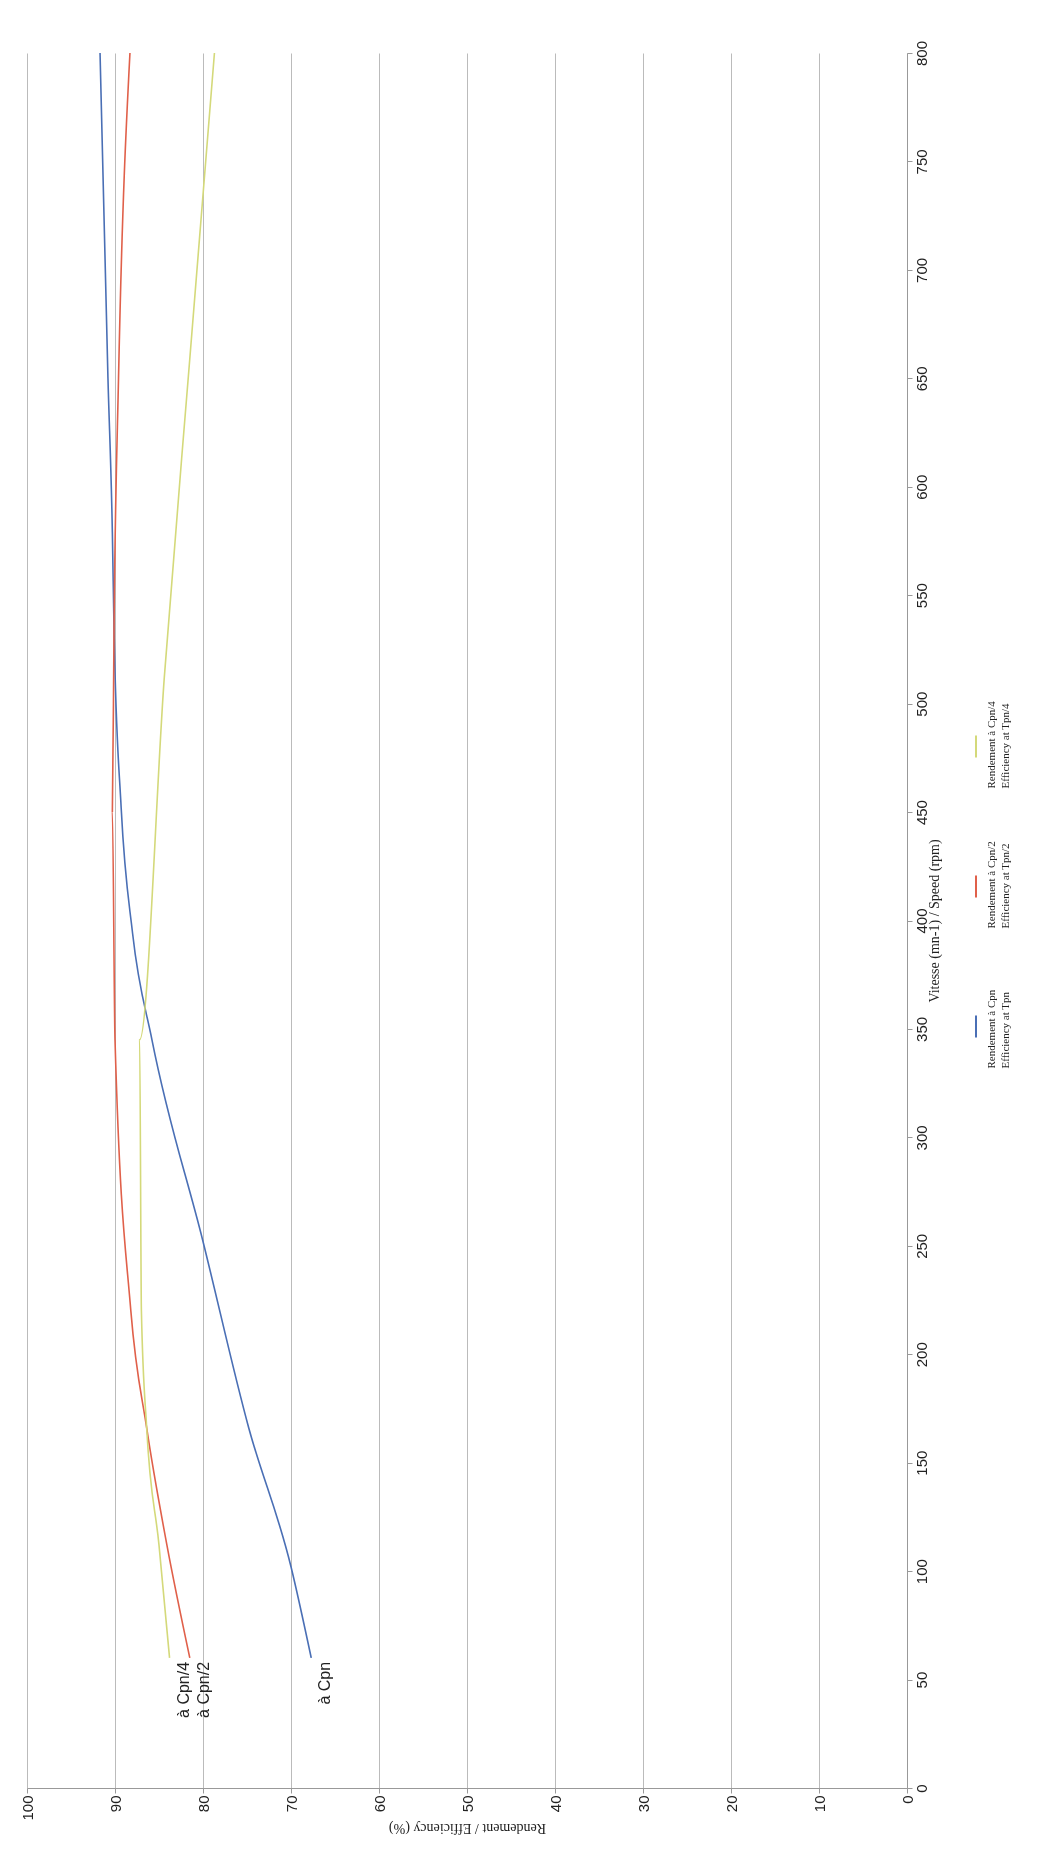  Describe the element at coordinates (998, 744) in the screenshot. I see `legend-label: Rendement à Cpn/4 Efficiency at Tpn/4` at that location.